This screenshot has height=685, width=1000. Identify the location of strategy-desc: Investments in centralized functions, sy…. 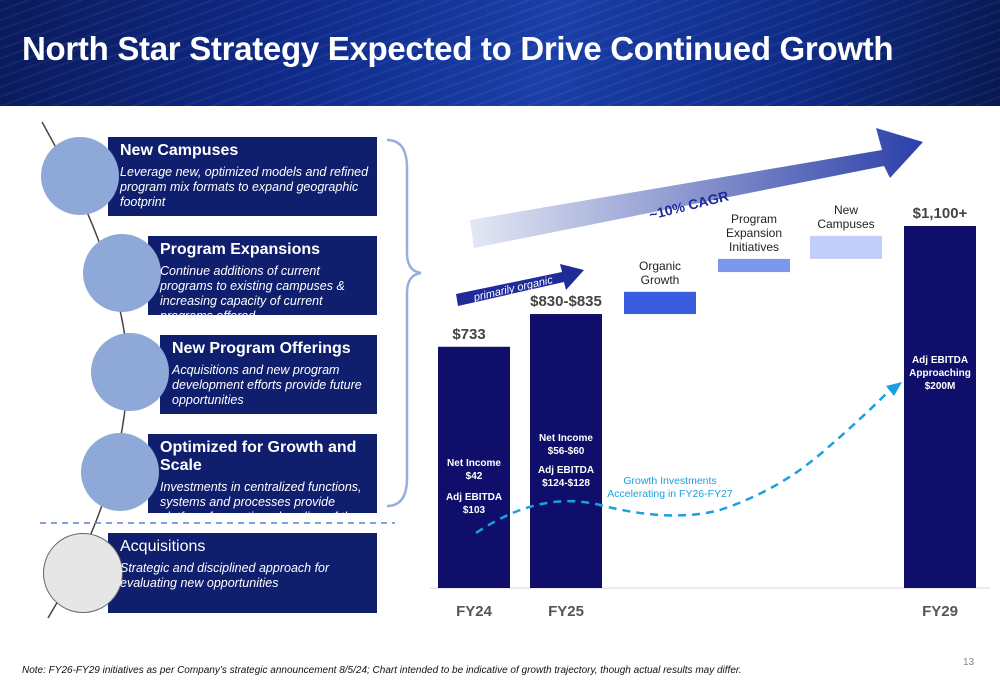
(261, 509).